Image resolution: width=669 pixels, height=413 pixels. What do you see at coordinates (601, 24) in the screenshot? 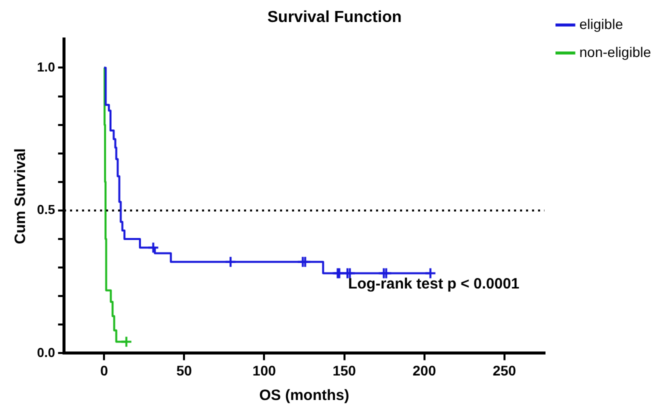
I see `legend-label: eligible` at bounding box center [601, 24].